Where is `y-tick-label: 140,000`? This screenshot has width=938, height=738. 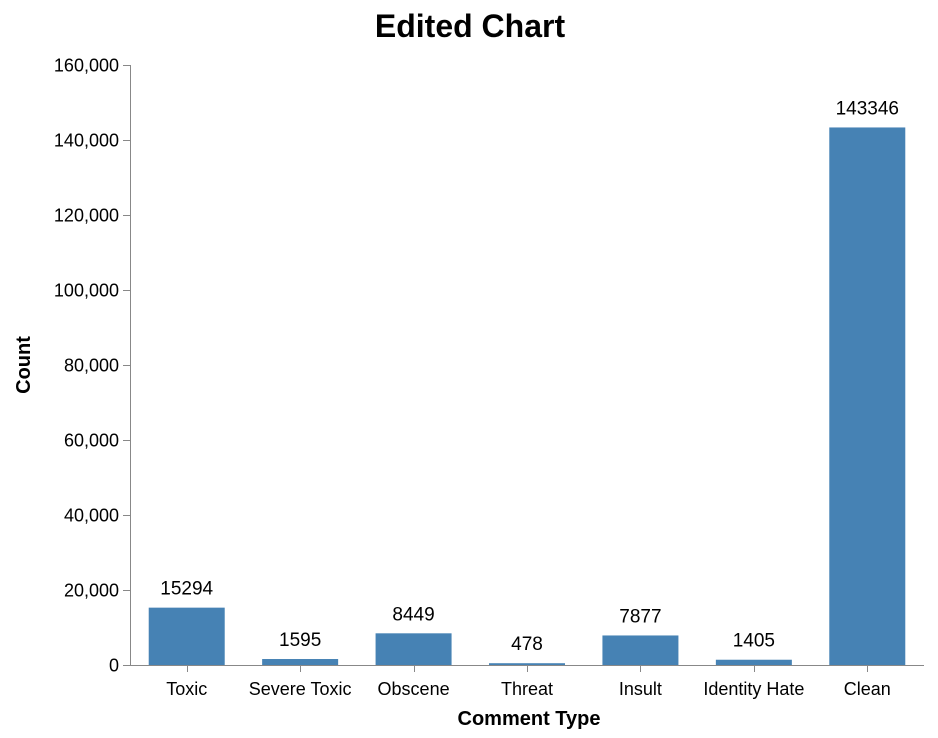
y-tick-label: 140,000 is located at coordinates (86, 141).